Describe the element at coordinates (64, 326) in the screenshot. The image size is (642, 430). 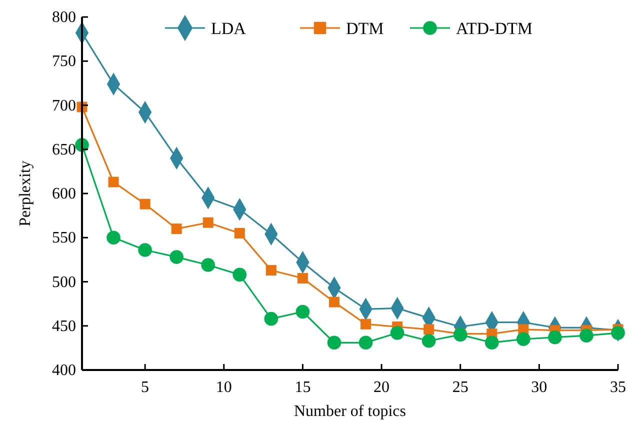
I see `y-tick-label: 450` at that location.